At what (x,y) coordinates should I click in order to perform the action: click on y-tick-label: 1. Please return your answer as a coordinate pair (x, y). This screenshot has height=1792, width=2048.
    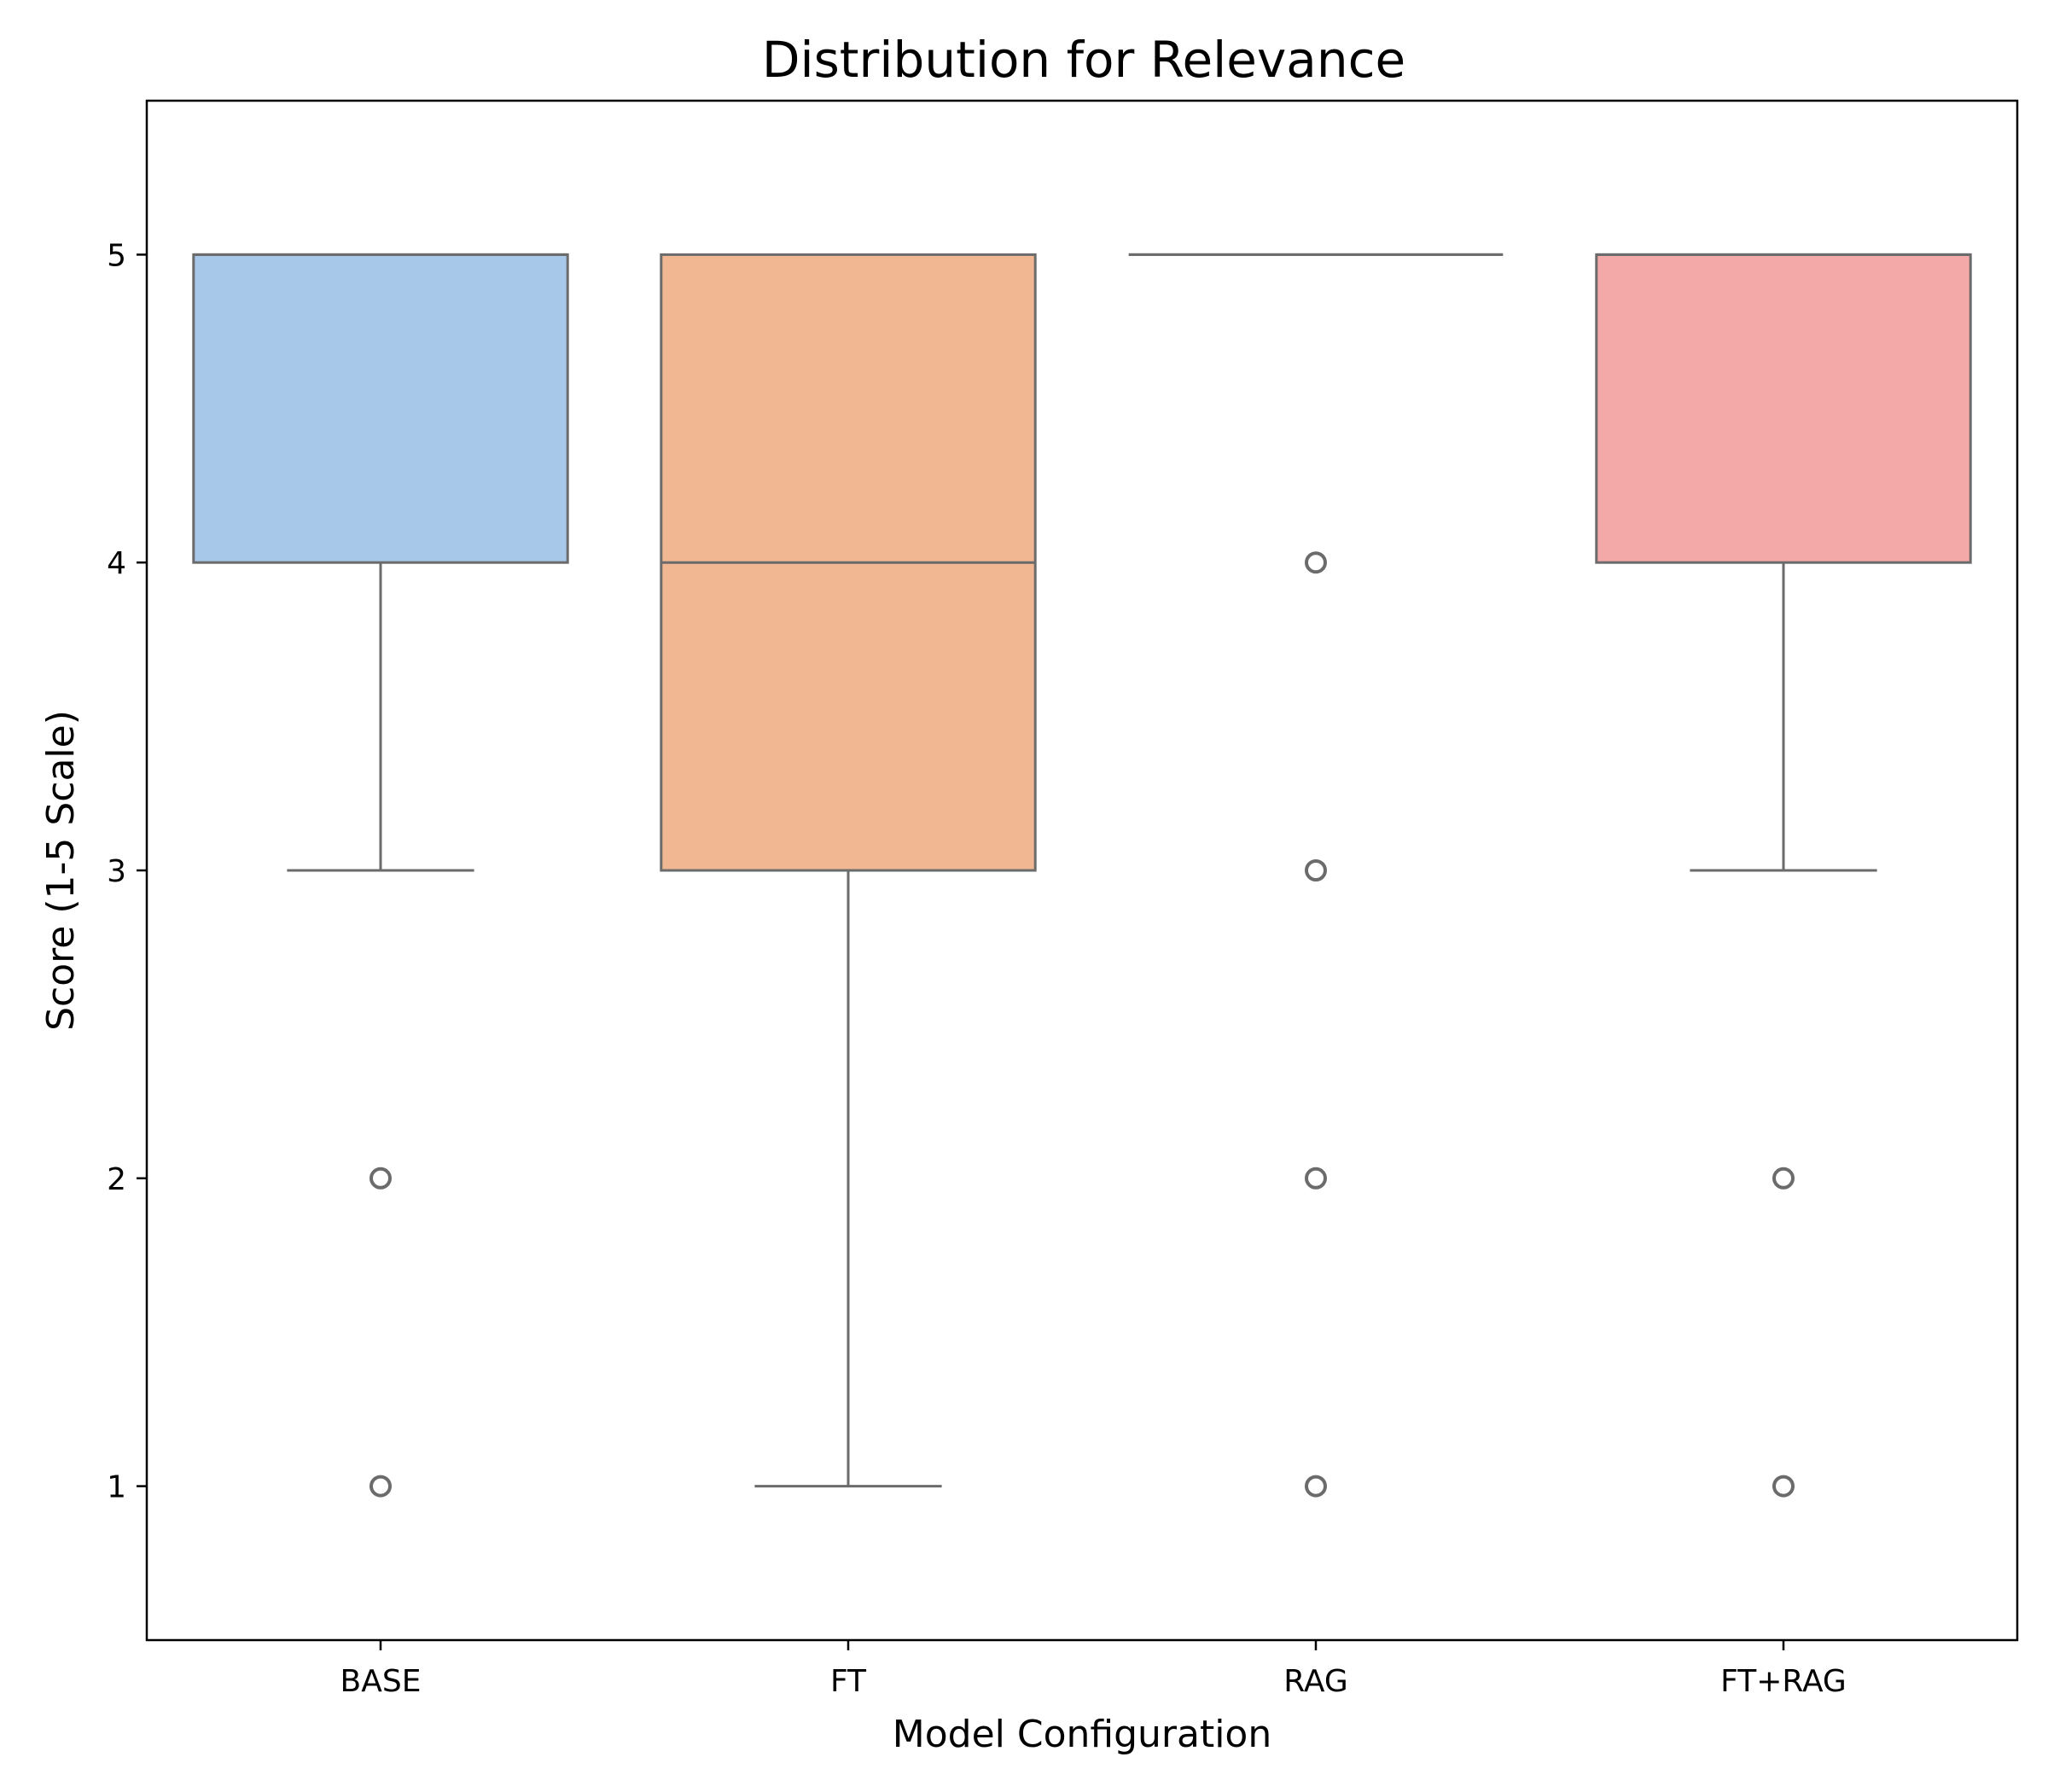
    Looking at the image, I should click on (117, 1487).